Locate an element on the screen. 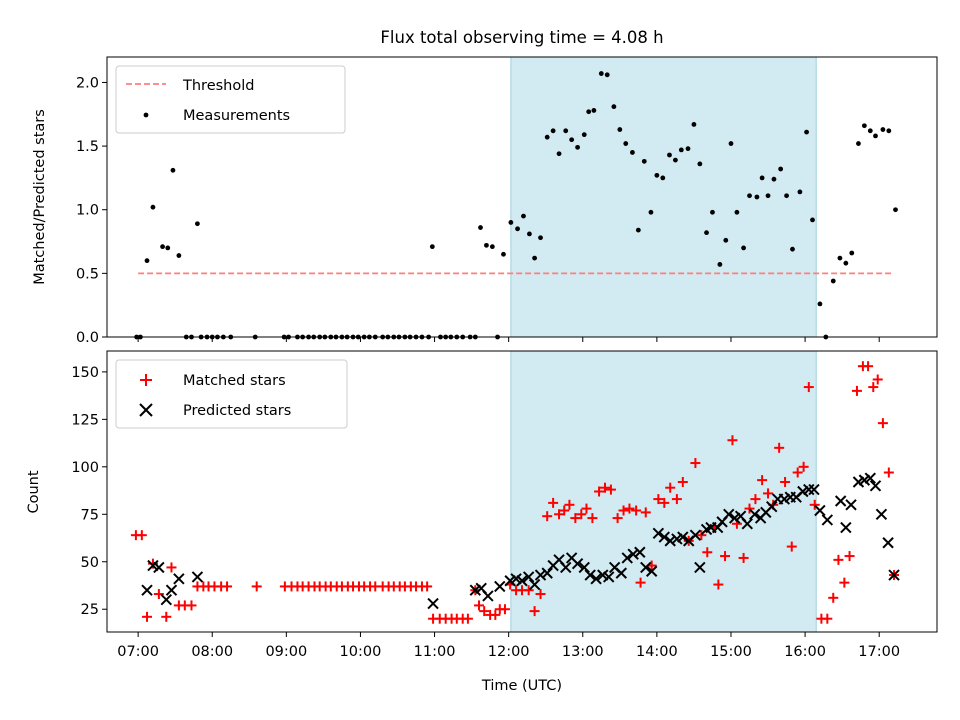 The height and width of the screenshot is (720, 960). predicted-legend-label: Predicted stars is located at coordinates (237, 411).